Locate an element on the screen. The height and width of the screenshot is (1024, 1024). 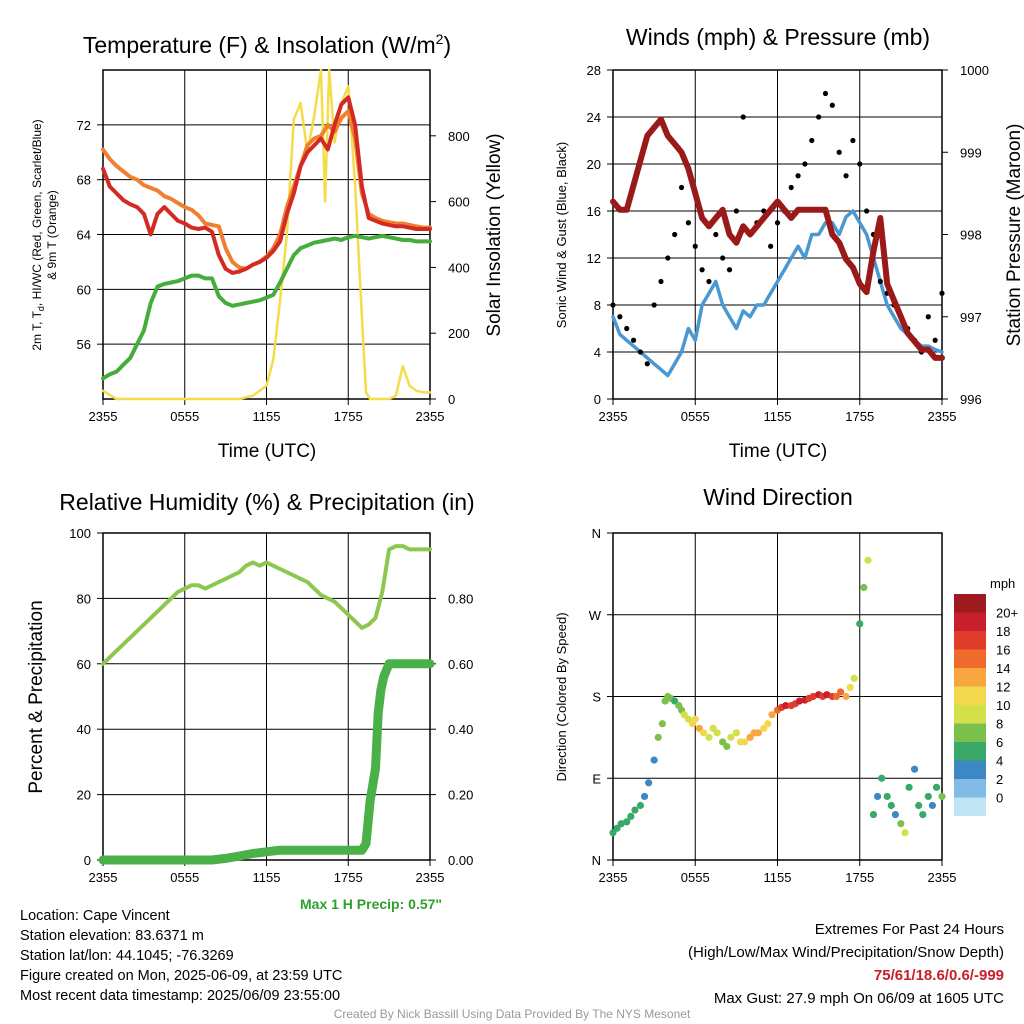
y-tick-label: 100 is located at coordinates (80, 533).